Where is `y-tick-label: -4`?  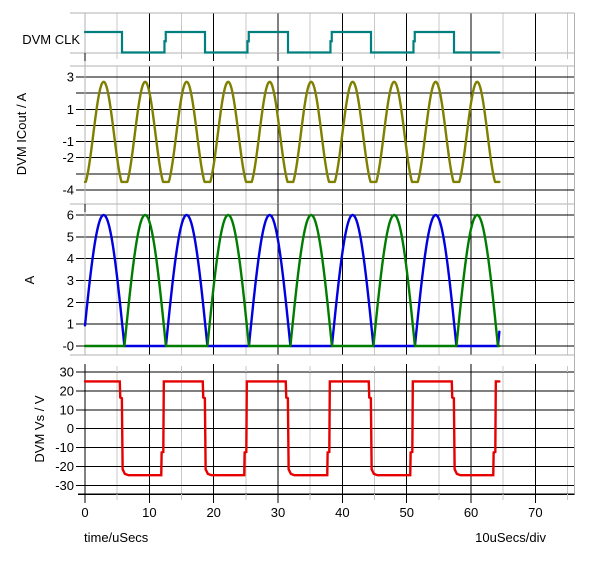
y-tick-label: -4 is located at coordinates (68, 190).